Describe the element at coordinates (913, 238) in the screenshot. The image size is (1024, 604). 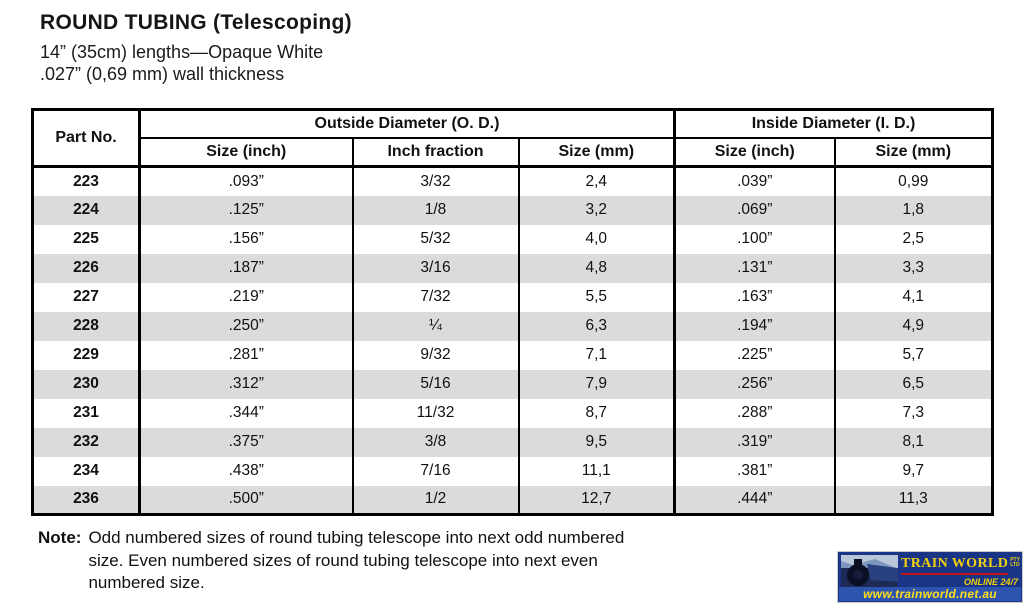
I see `table-cell: 2,5` at that location.